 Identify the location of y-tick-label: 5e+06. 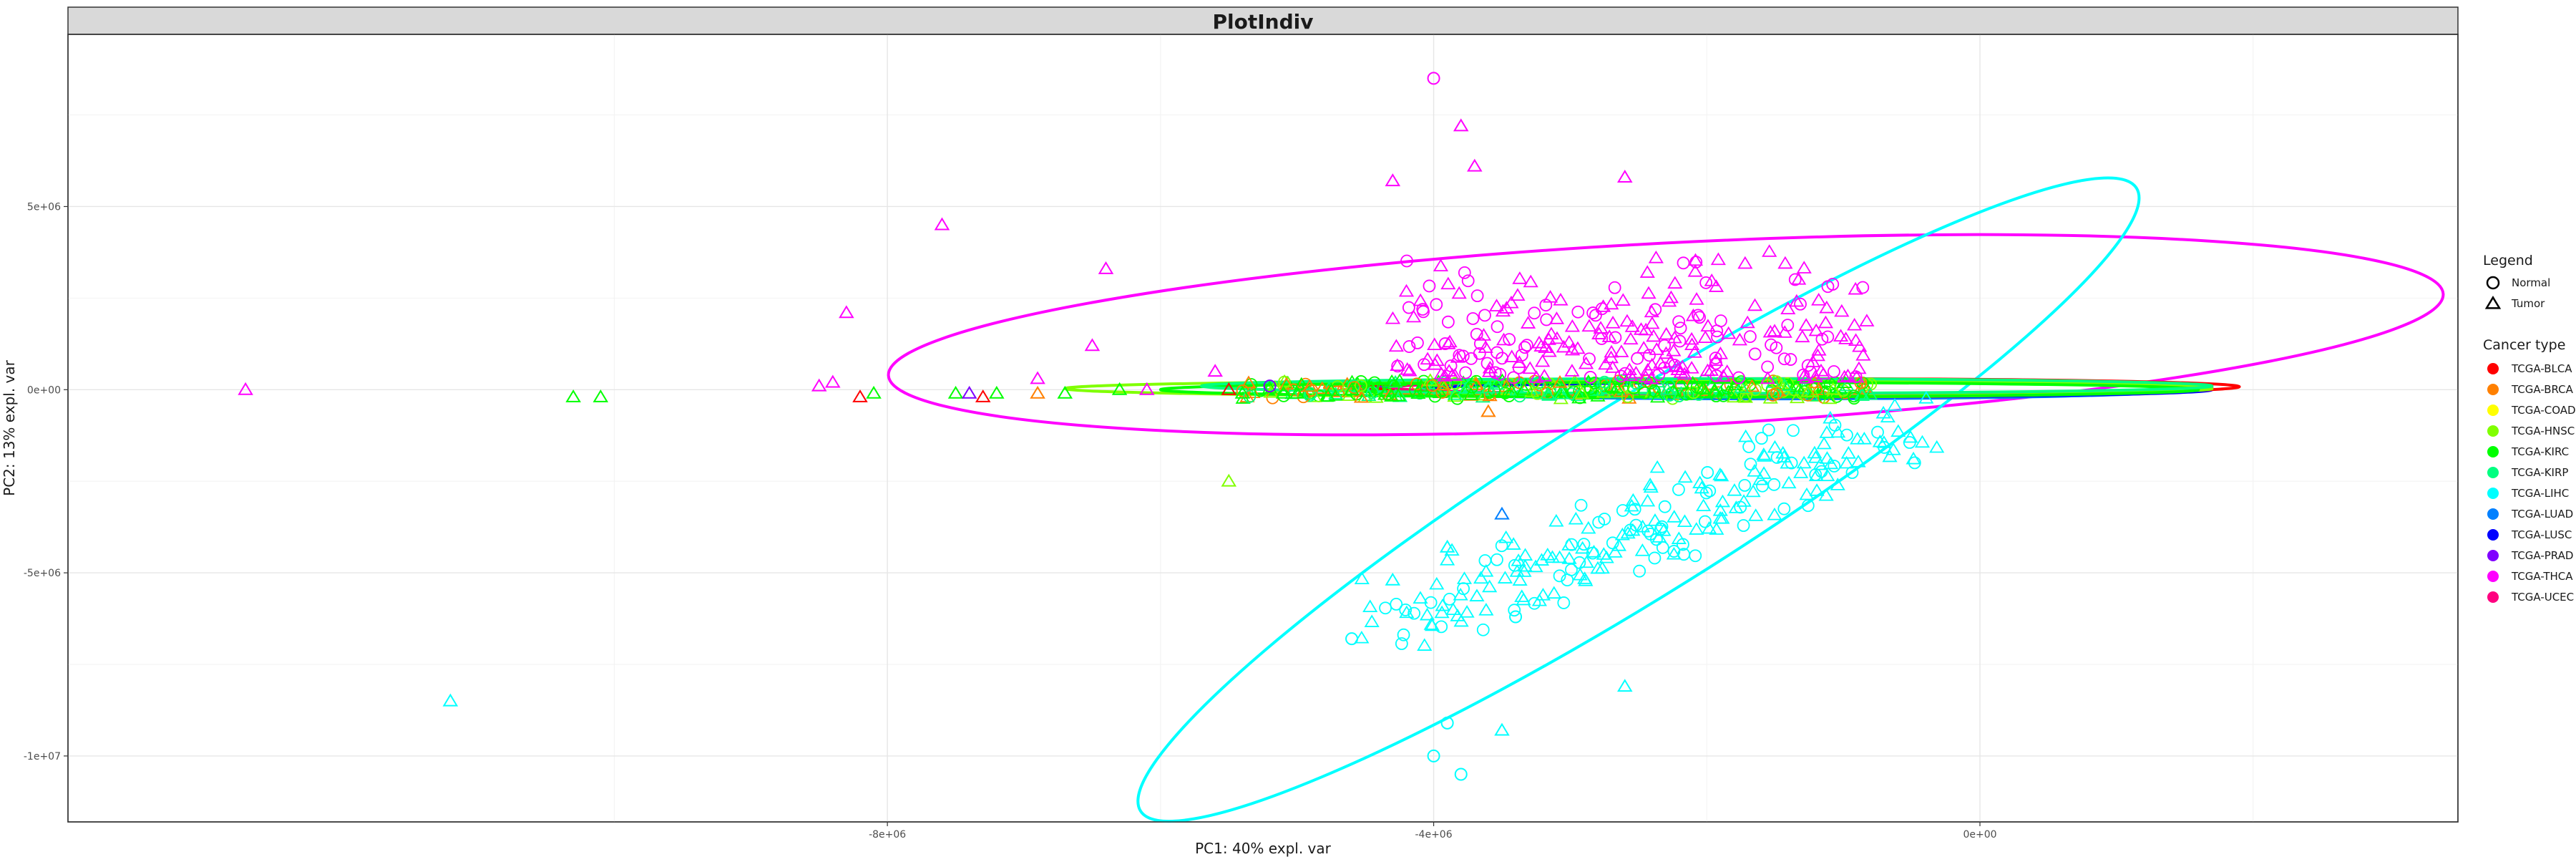
(44, 207).